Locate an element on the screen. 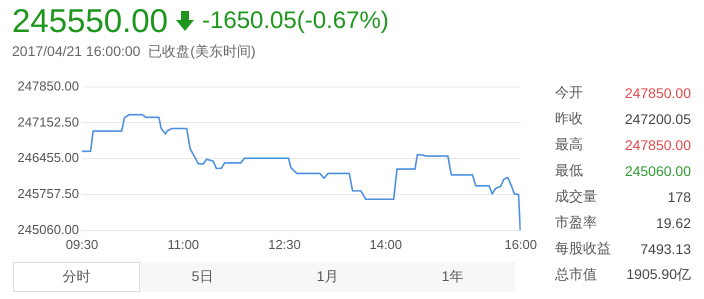 This screenshot has width=704, height=299. text: 247200.05 is located at coordinates (657, 119).